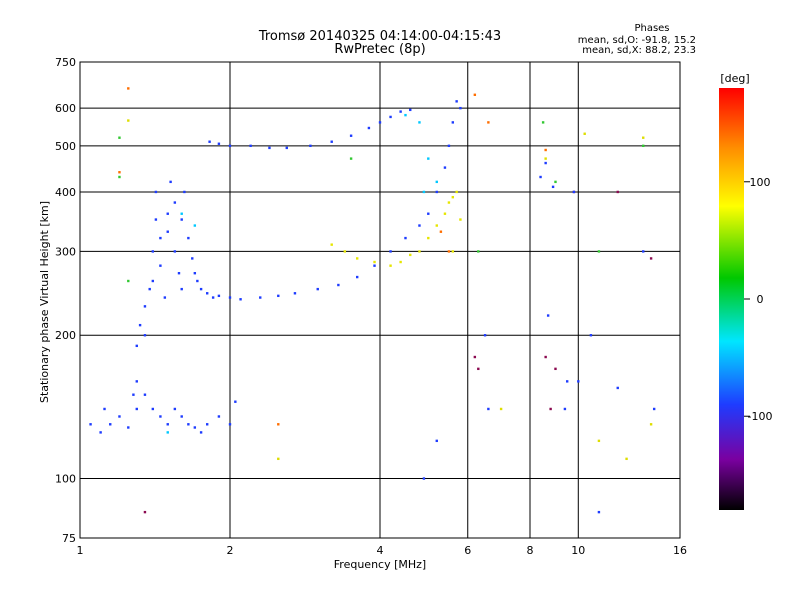  What do you see at coordinates (65, 62) in the screenshot?
I see `y-tick-label: 750` at bounding box center [65, 62].